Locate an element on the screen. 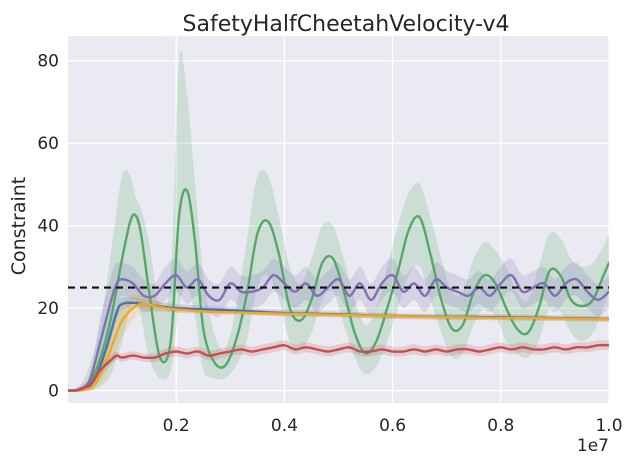 Image resolution: width=634 pixels, height=465 pixels. y-tick-label: 60 is located at coordinates (48, 144).